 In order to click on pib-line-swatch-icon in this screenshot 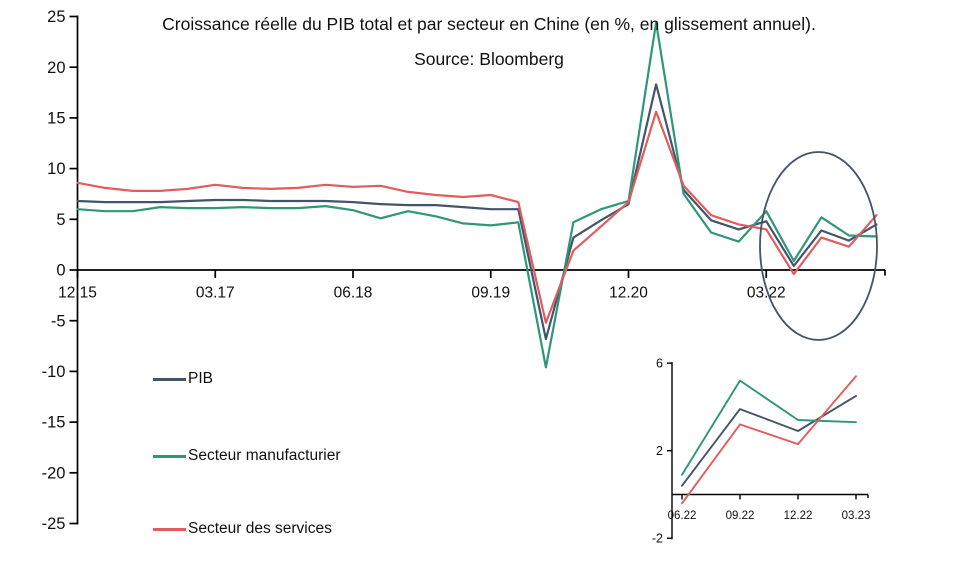, I will do `click(169, 379)`.